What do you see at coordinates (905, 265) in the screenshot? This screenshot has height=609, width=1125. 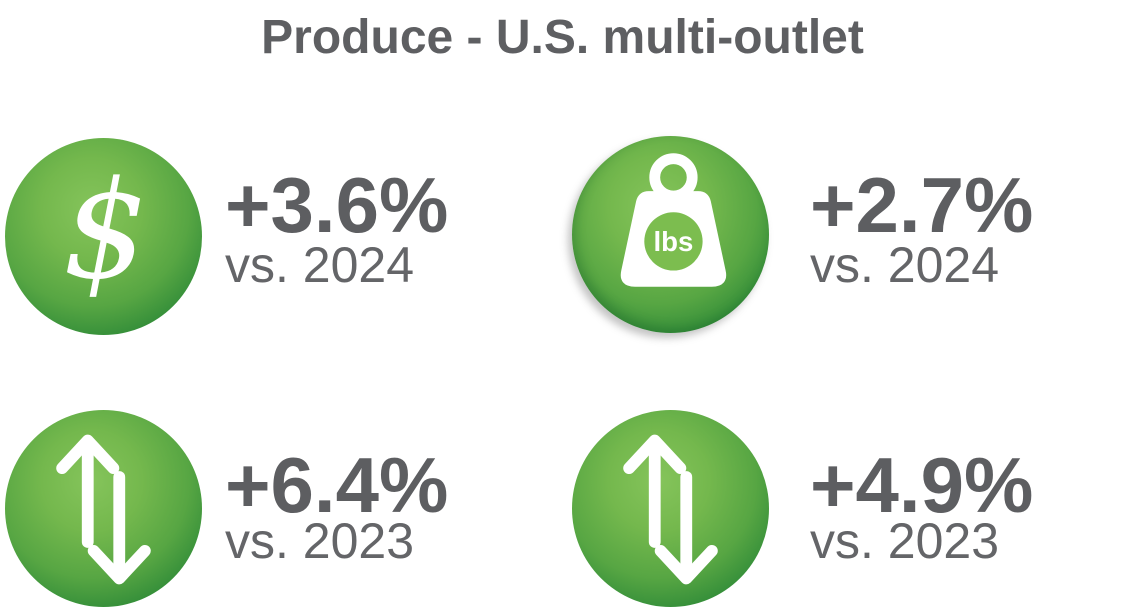 I see `pounds-volume-comparison: vs. 2024` at bounding box center [905, 265].